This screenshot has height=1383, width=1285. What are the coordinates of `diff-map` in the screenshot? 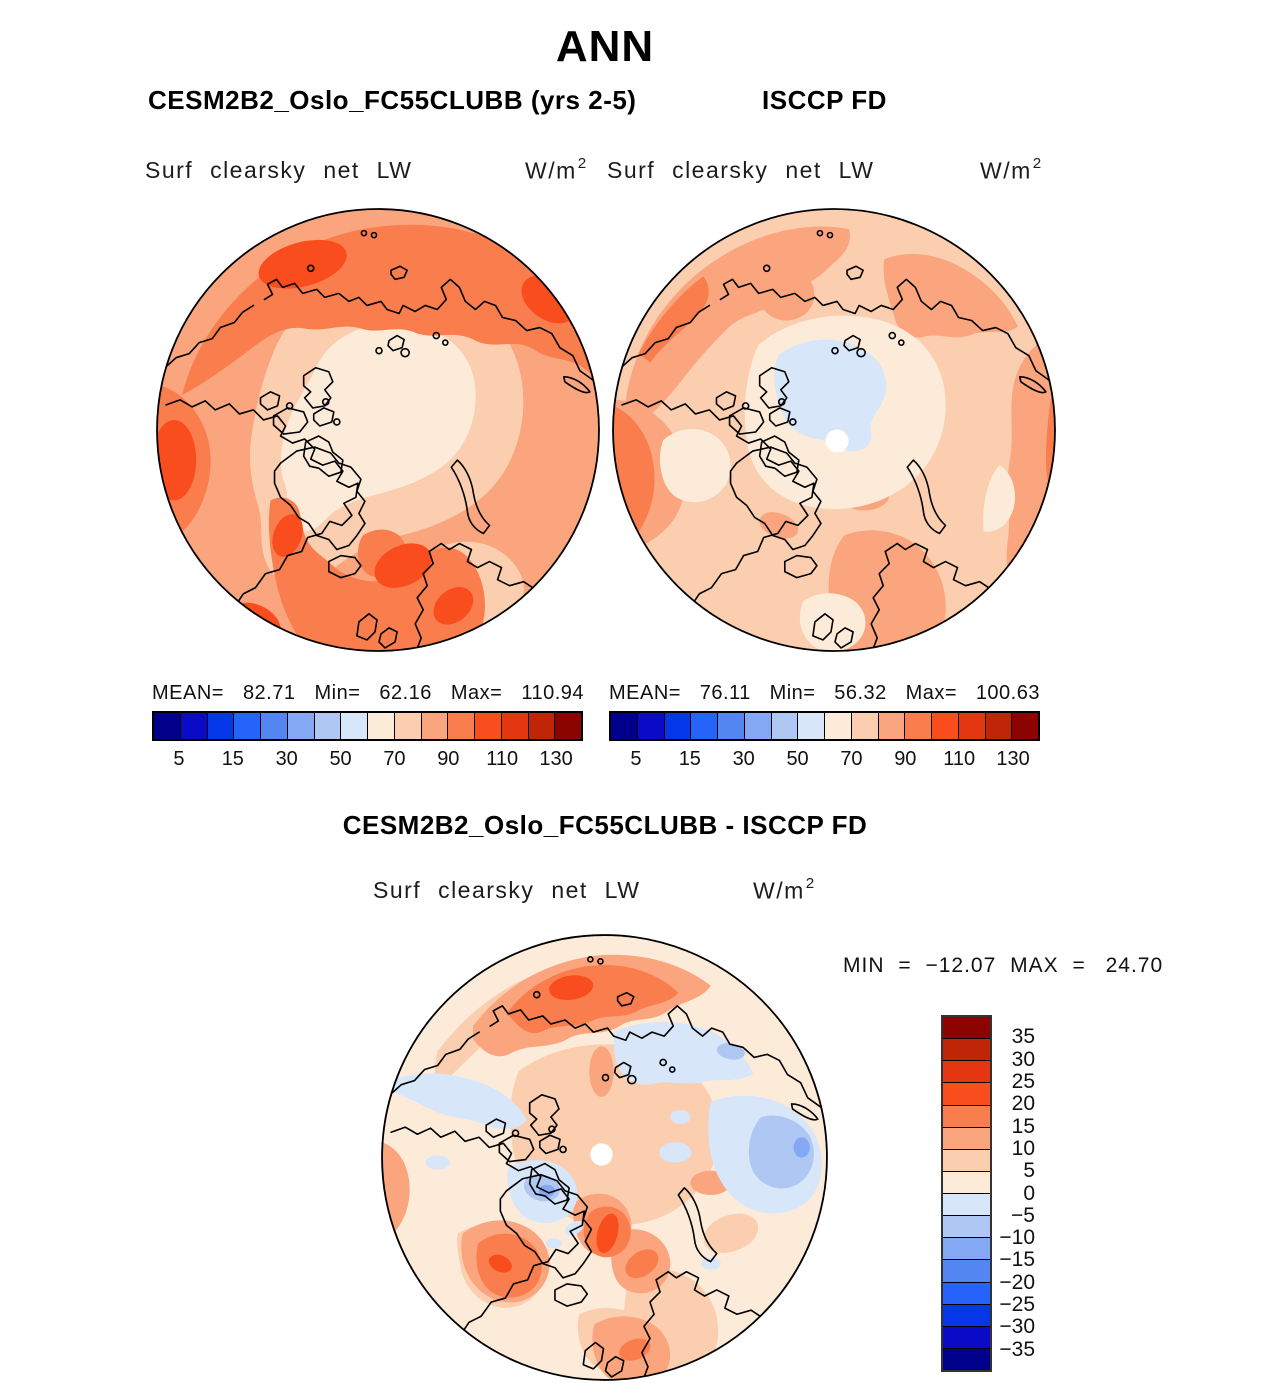 It's located at (604, 1157).